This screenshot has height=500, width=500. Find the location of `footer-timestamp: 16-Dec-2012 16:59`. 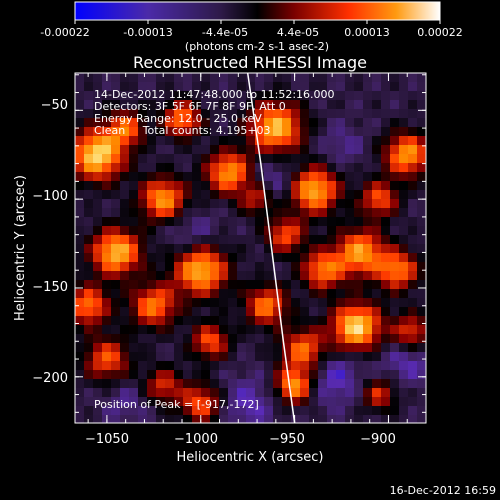

footer-timestamp: 16-Dec-2012 16:59 is located at coordinates (443, 490).